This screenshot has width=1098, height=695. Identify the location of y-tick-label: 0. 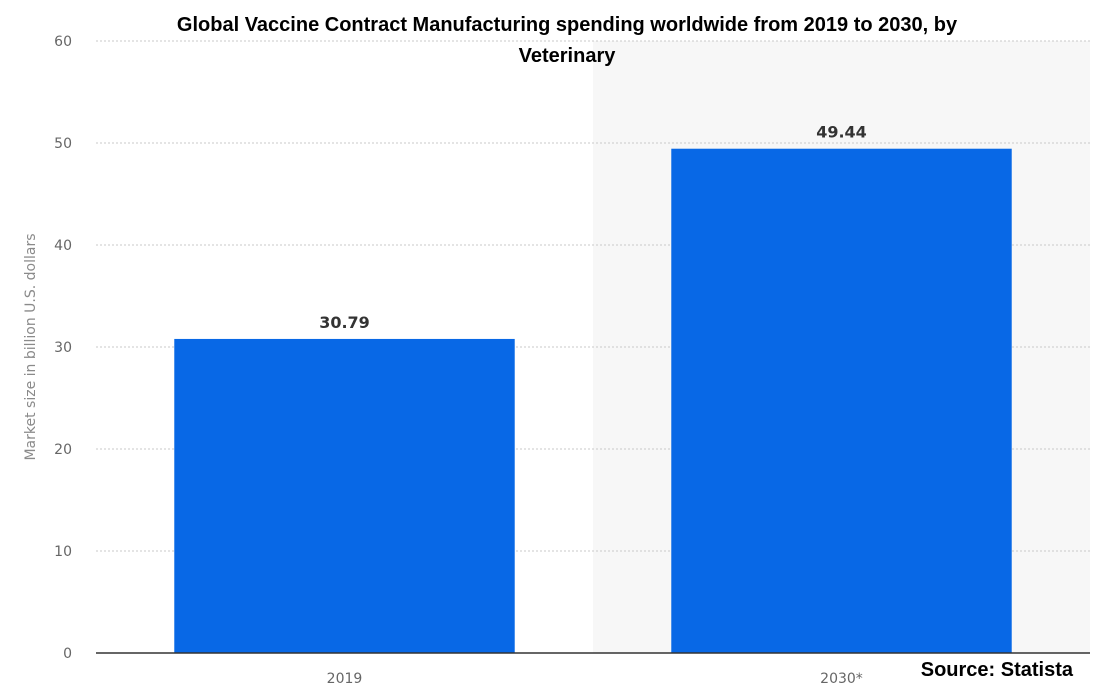
(67, 654).